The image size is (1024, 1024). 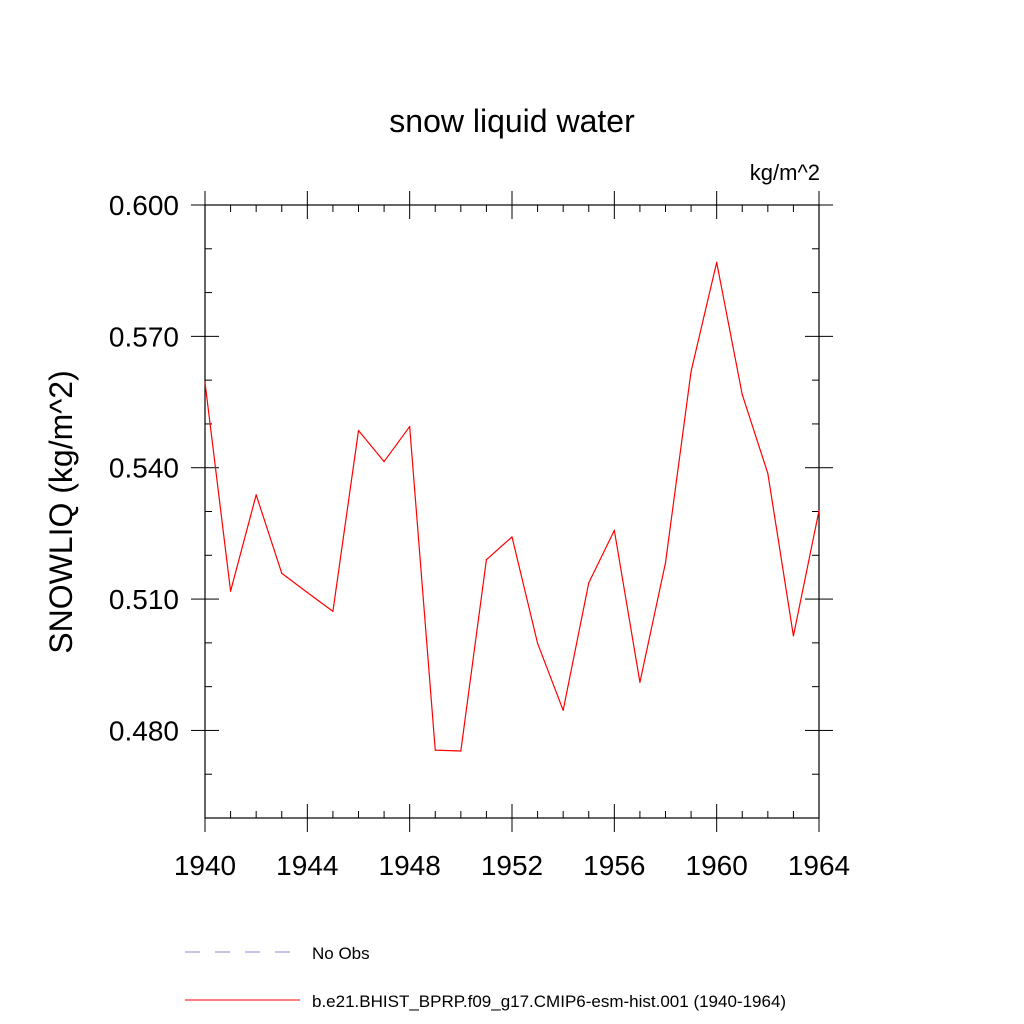 What do you see at coordinates (512, 865) in the screenshot?
I see `x-tick-label: 1952` at bounding box center [512, 865].